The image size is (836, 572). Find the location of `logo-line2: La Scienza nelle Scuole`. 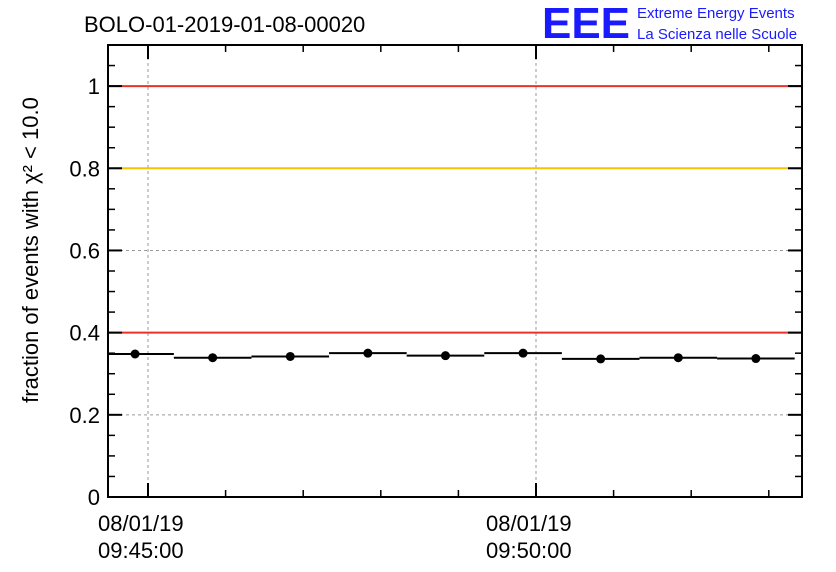

logo-line2: La Scienza nelle Scuole is located at coordinates (717, 34).